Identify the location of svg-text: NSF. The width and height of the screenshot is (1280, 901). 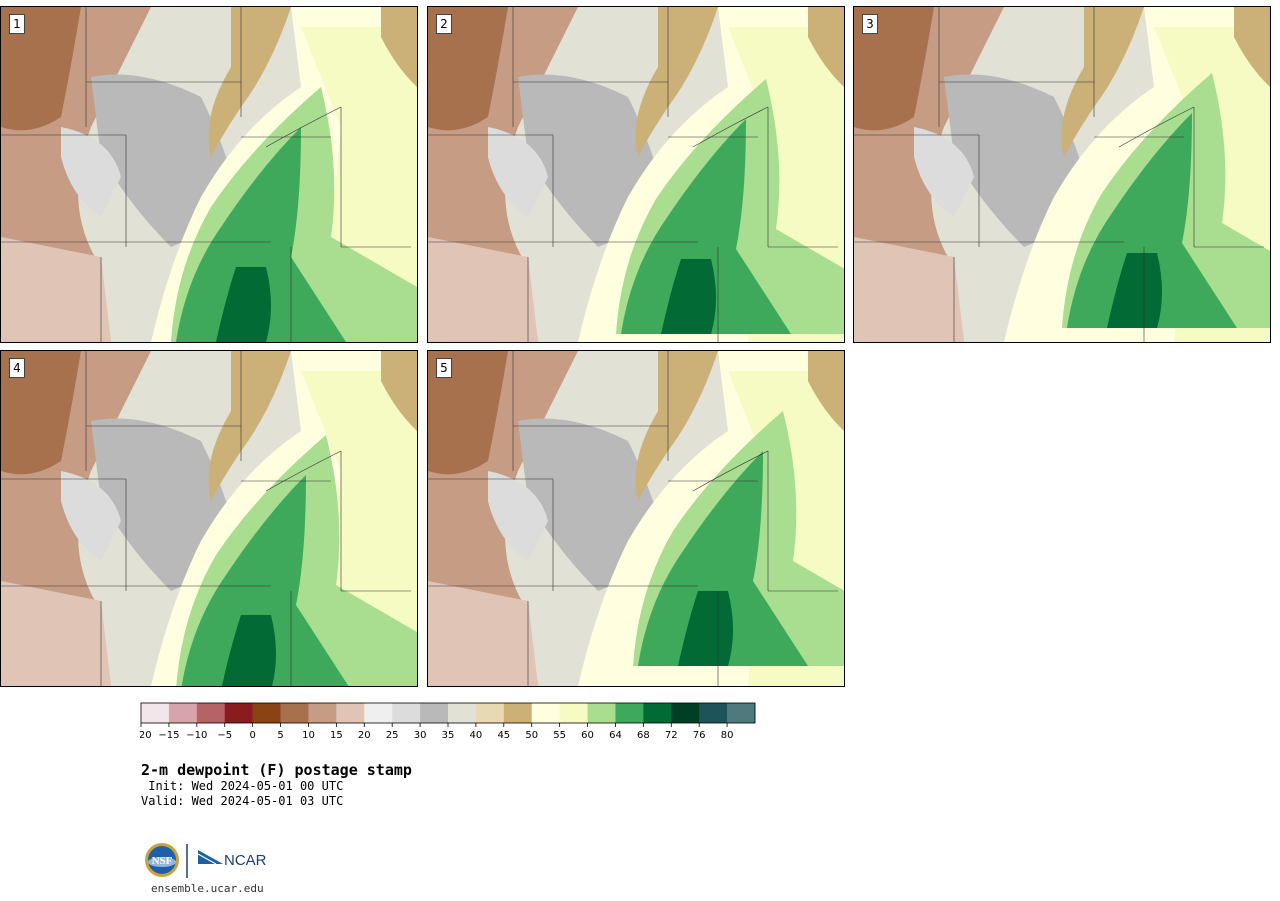
(162, 861).